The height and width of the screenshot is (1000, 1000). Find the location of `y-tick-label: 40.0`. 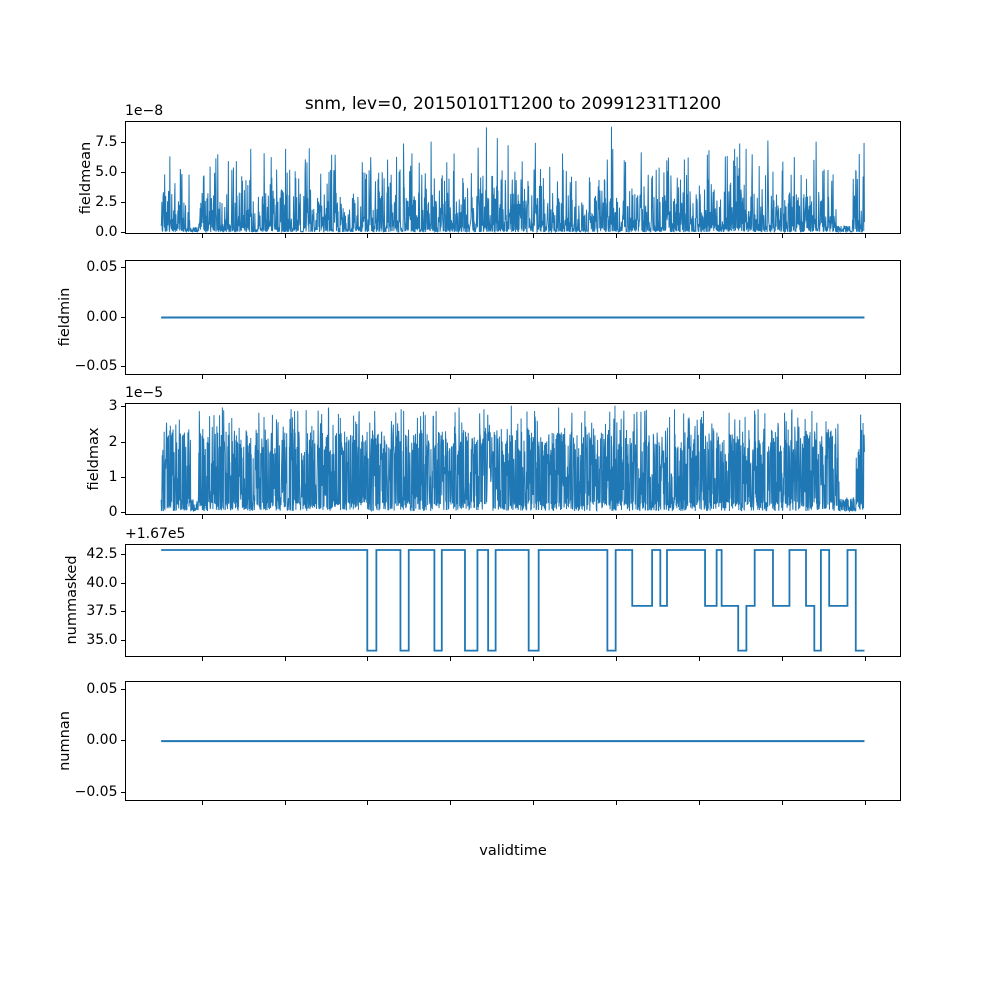

y-tick-label: 40.0 is located at coordinates (102, 582).